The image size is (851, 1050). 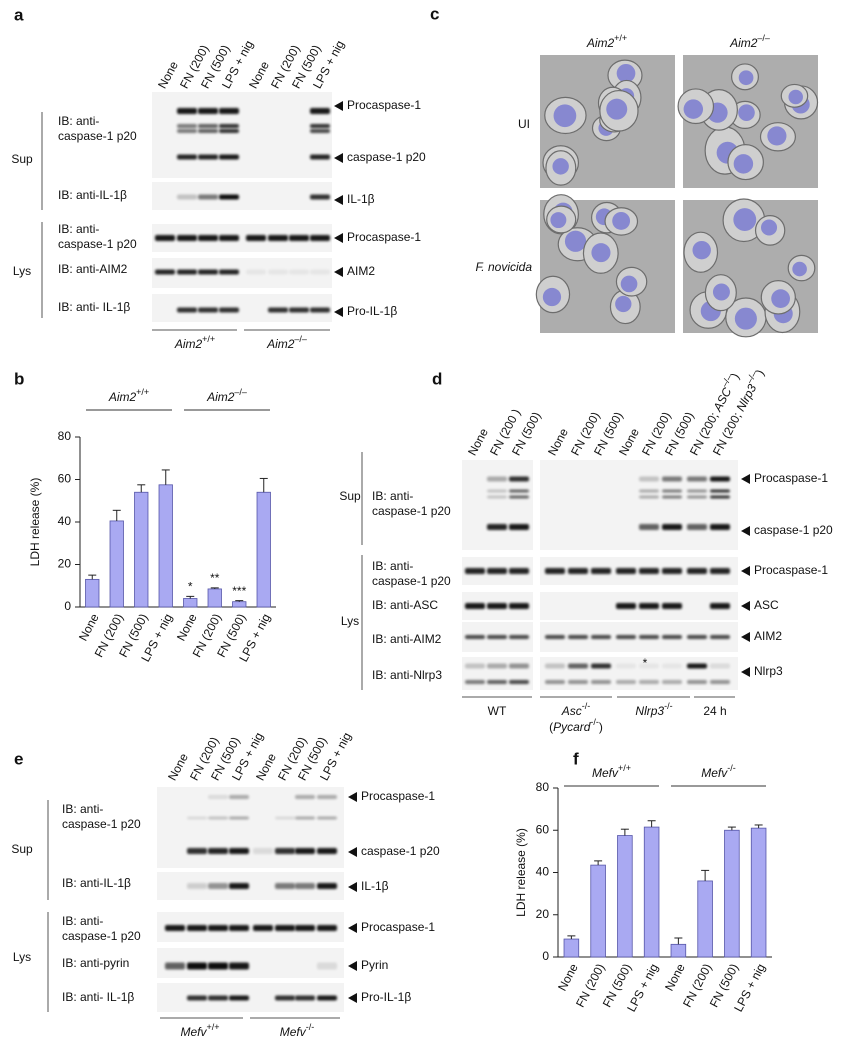 I want to click on antibody-label: IB: anti-ASC, so click(x=405, y=605).